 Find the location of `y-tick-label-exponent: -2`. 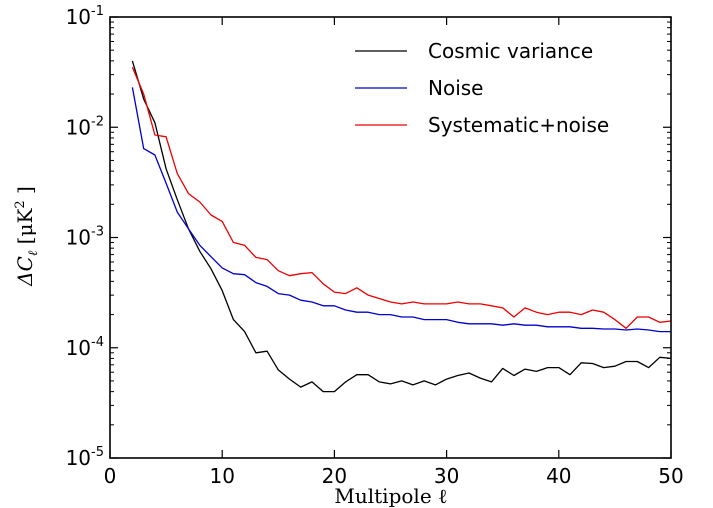

y-tick-label-exponent: -2 is located at coordinates (97, 121).